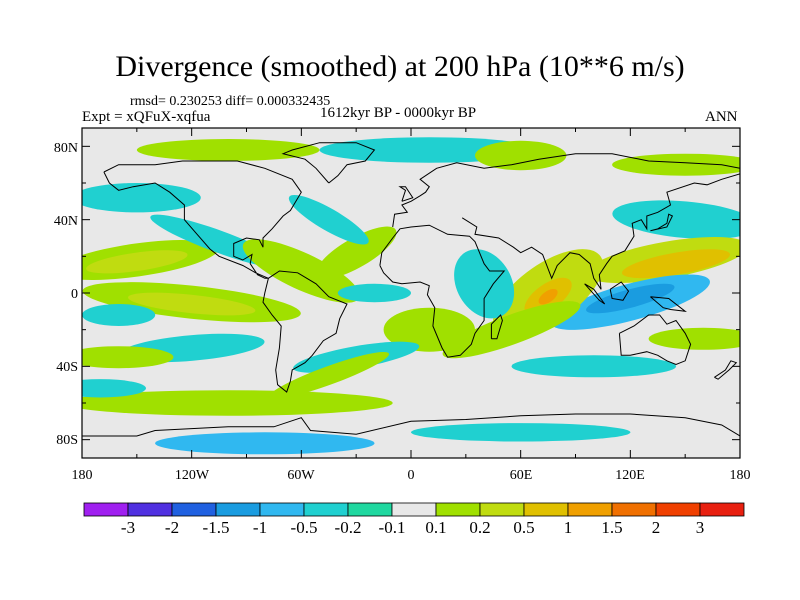 The image size is (800, 600). I want to click on y-tick-label: 40S, so click(67, 367).